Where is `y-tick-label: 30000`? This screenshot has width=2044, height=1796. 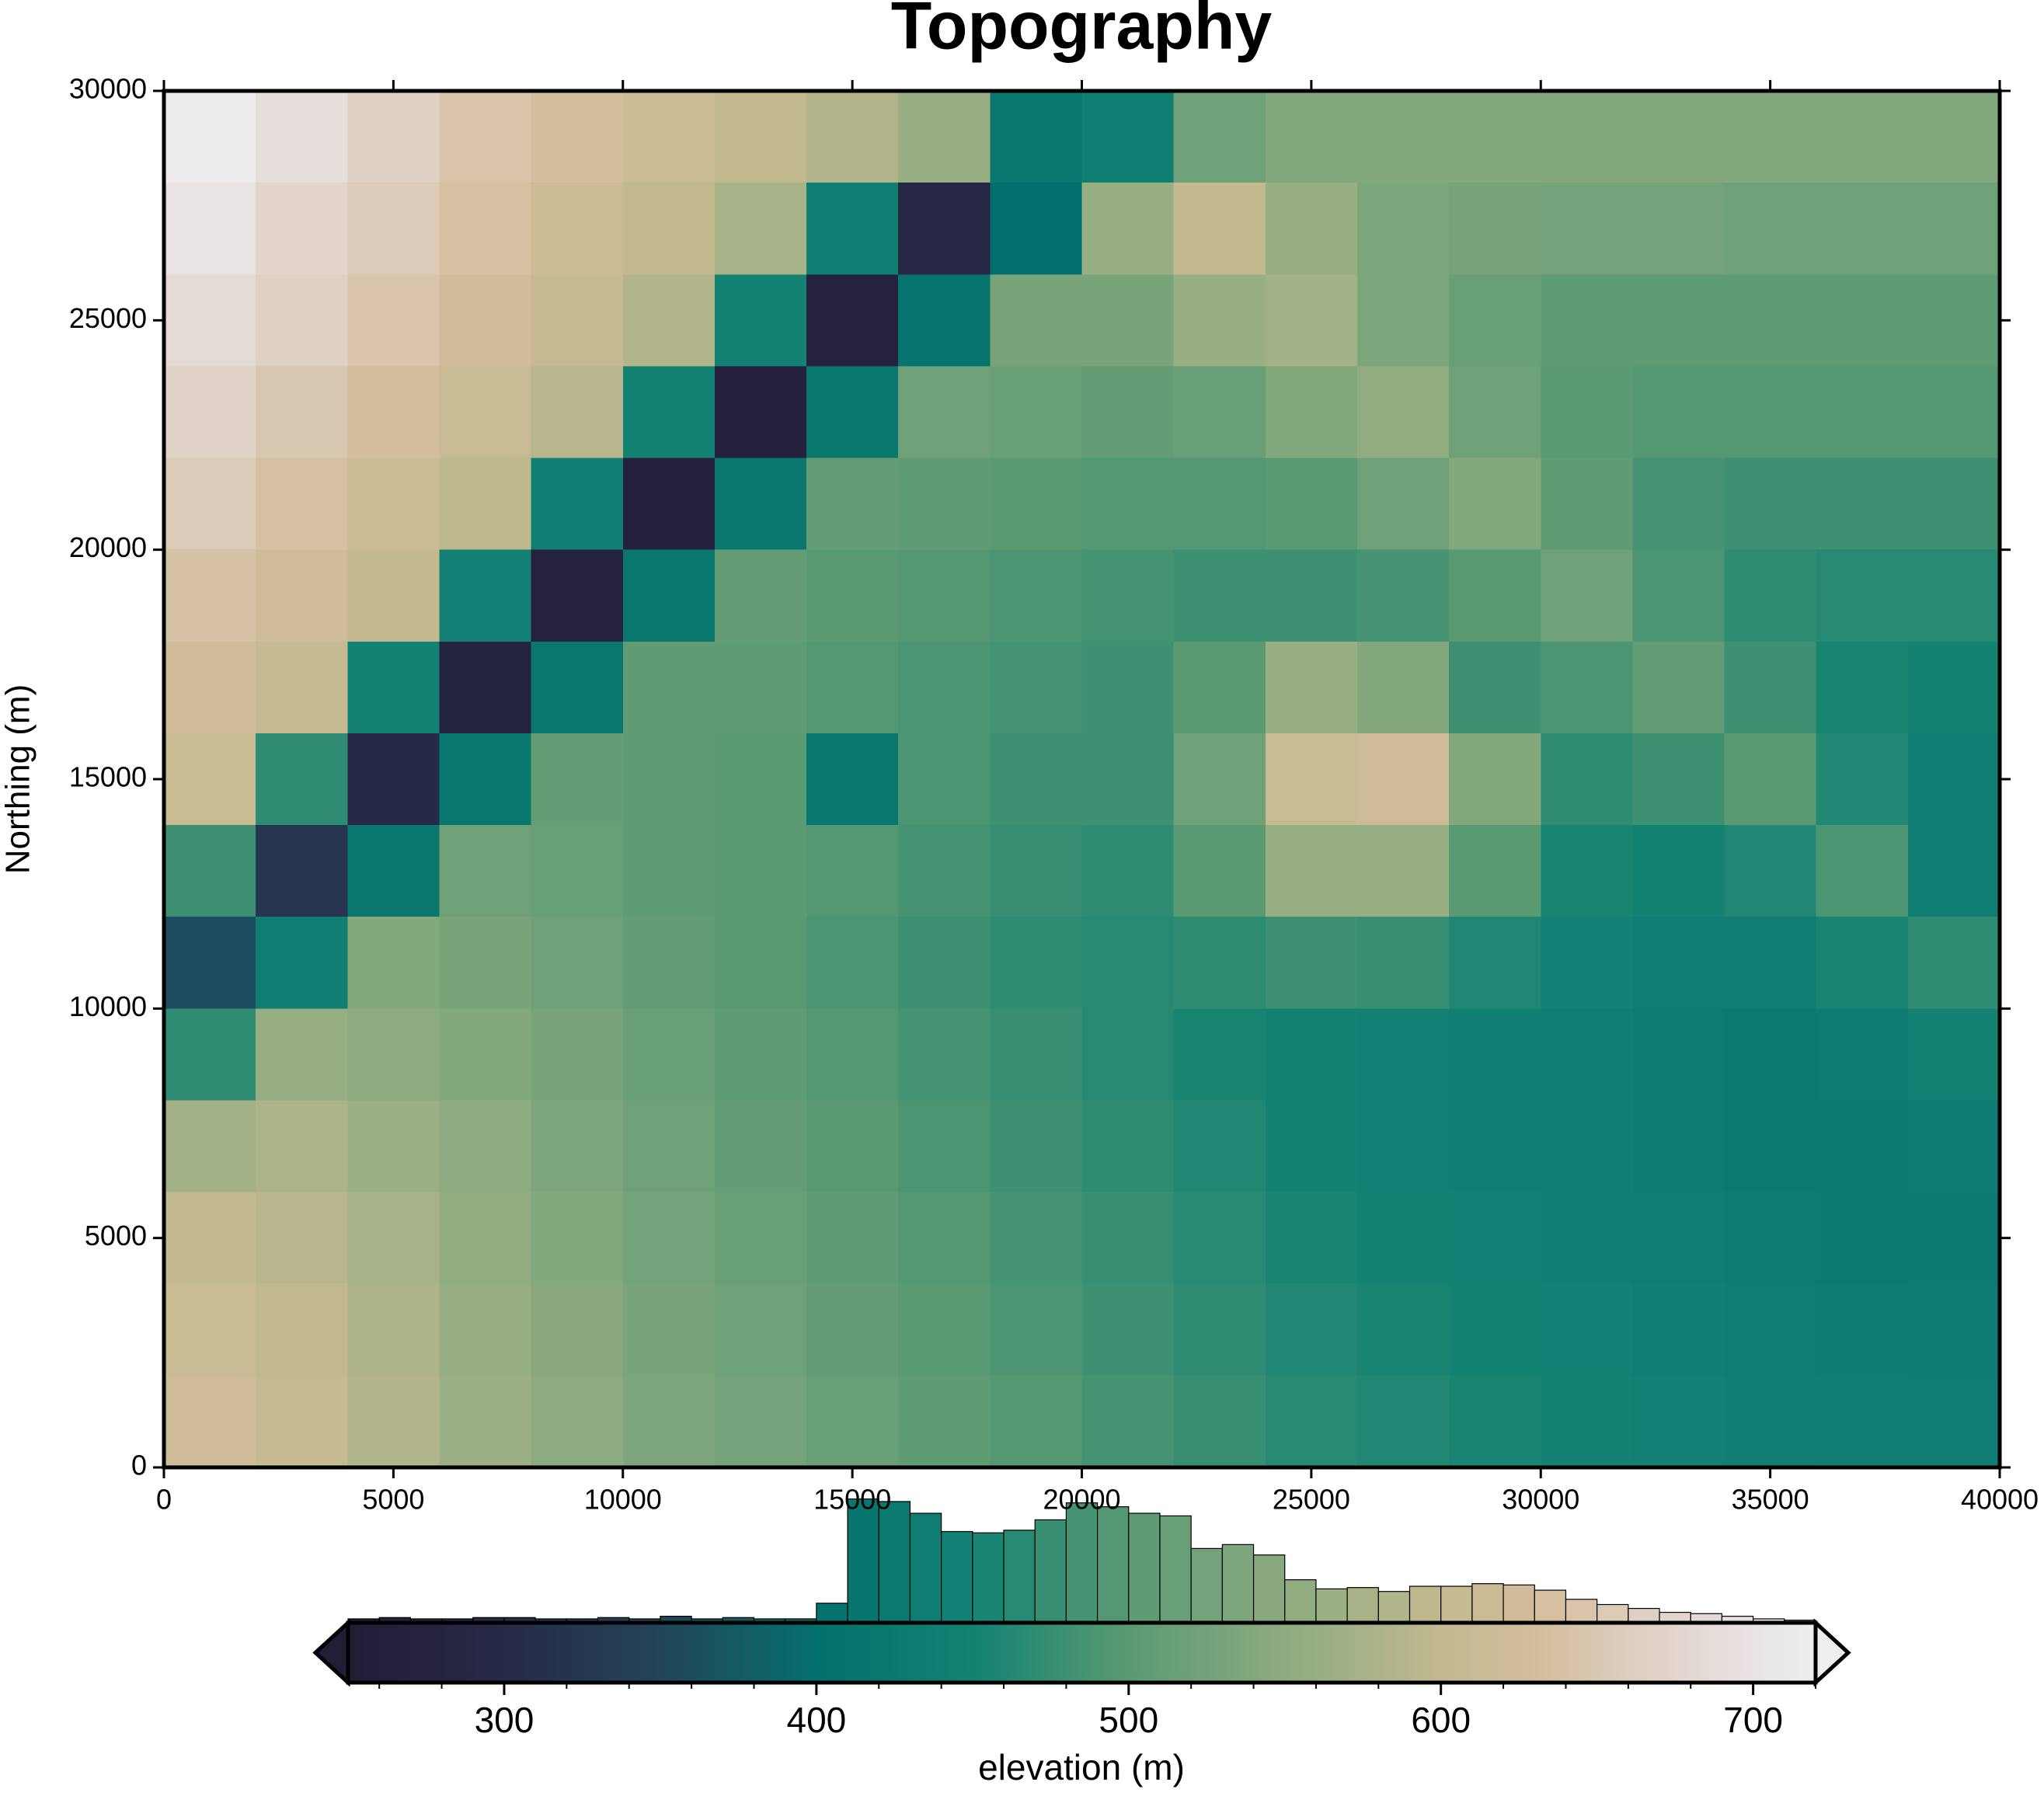 y-tick-label: 30000 is located at coordinates (108, 89).